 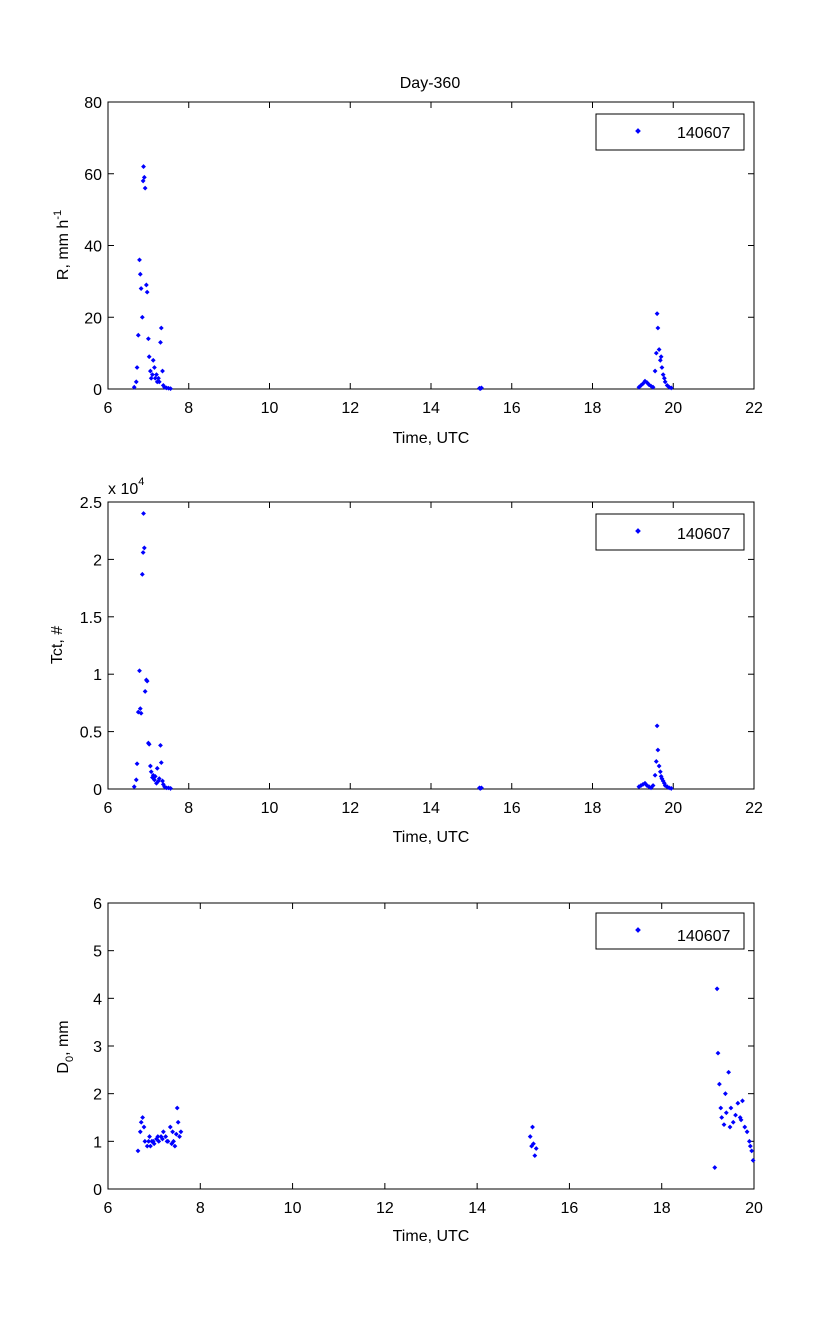 I want to click on chart-title: Day-360, so click(x=430, y=83).